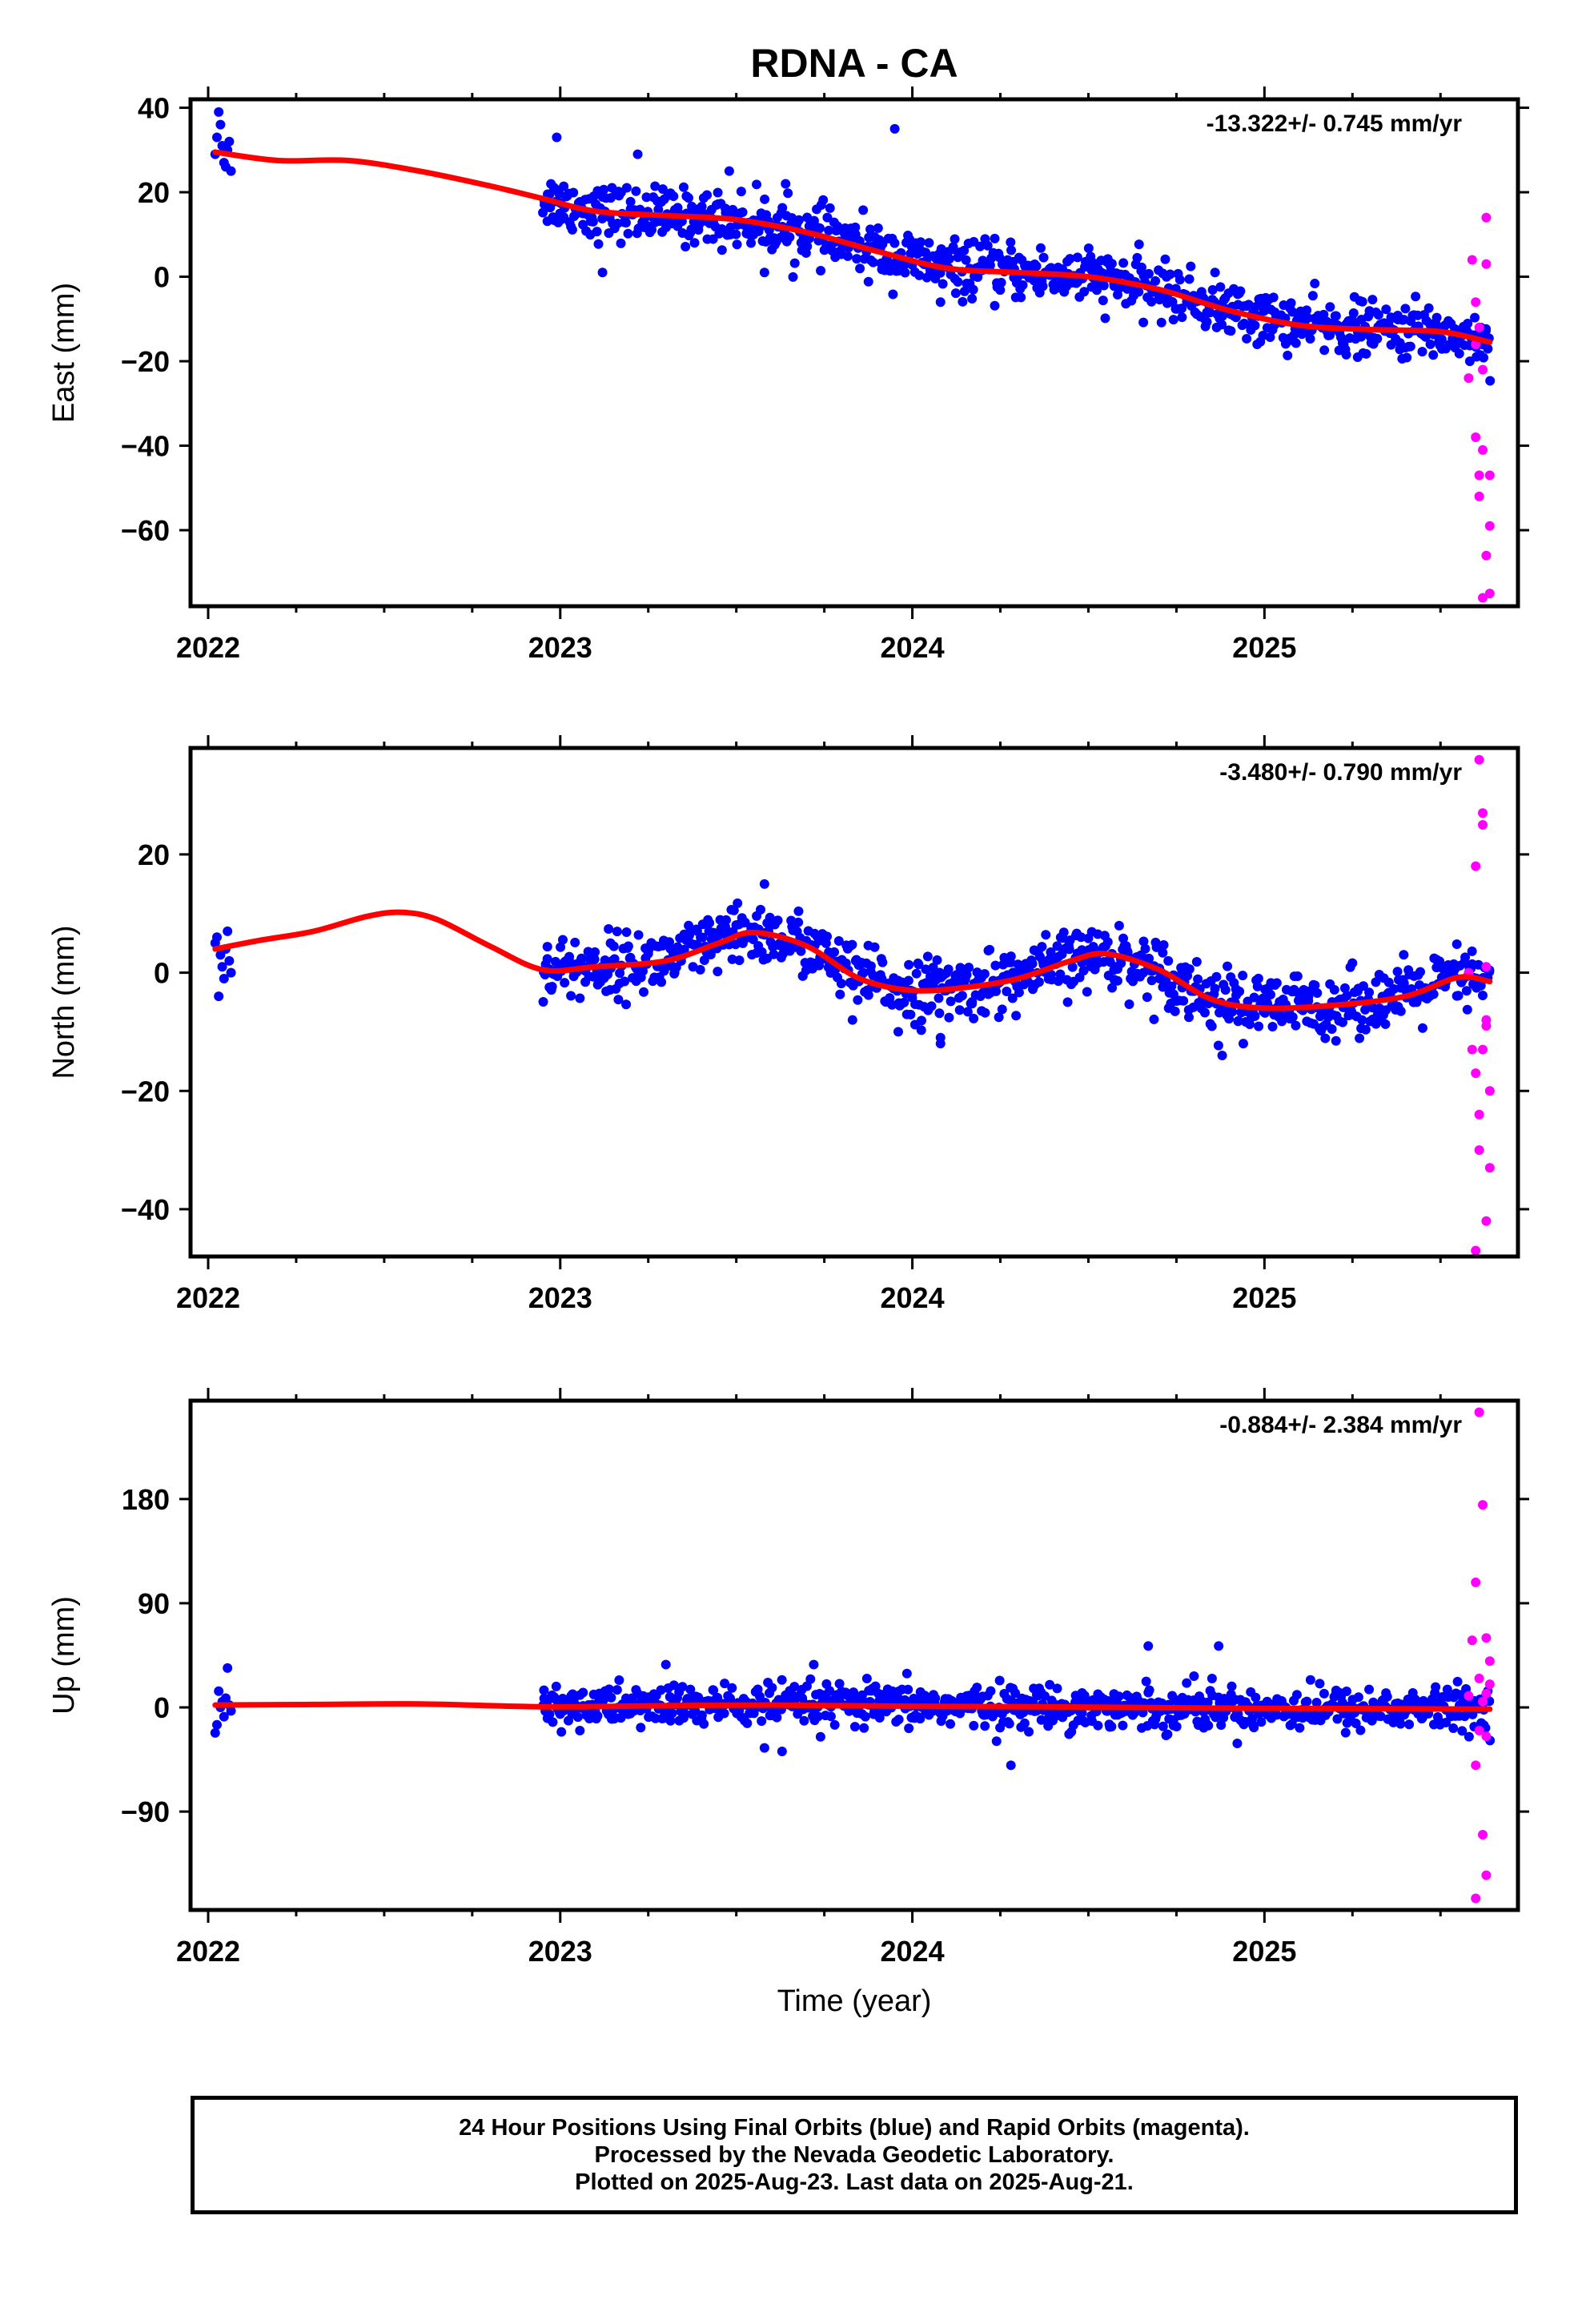 The image size is (1582, 2324). I want to click on x-tick-label-east: 2024, so click(913, 647).